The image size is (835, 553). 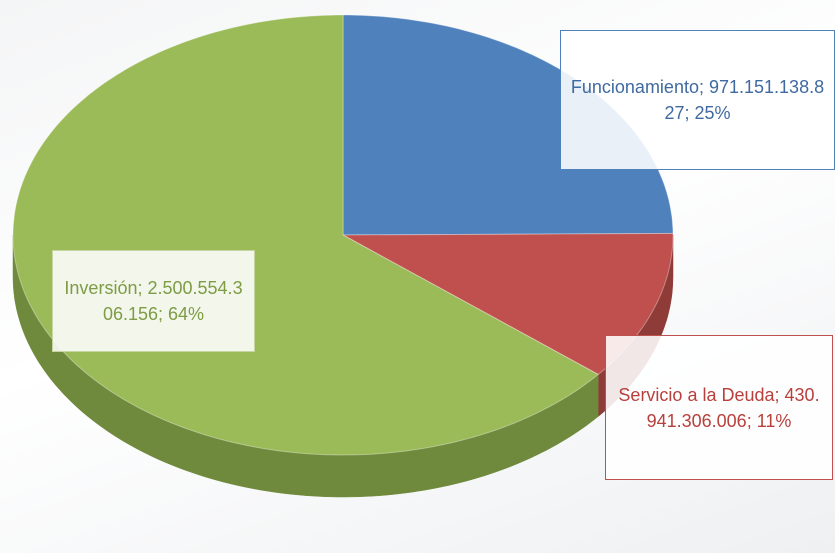 I want to click on label-text: Inversión; 2.500.554.306.156; 64%, so click(x=153, y=301).